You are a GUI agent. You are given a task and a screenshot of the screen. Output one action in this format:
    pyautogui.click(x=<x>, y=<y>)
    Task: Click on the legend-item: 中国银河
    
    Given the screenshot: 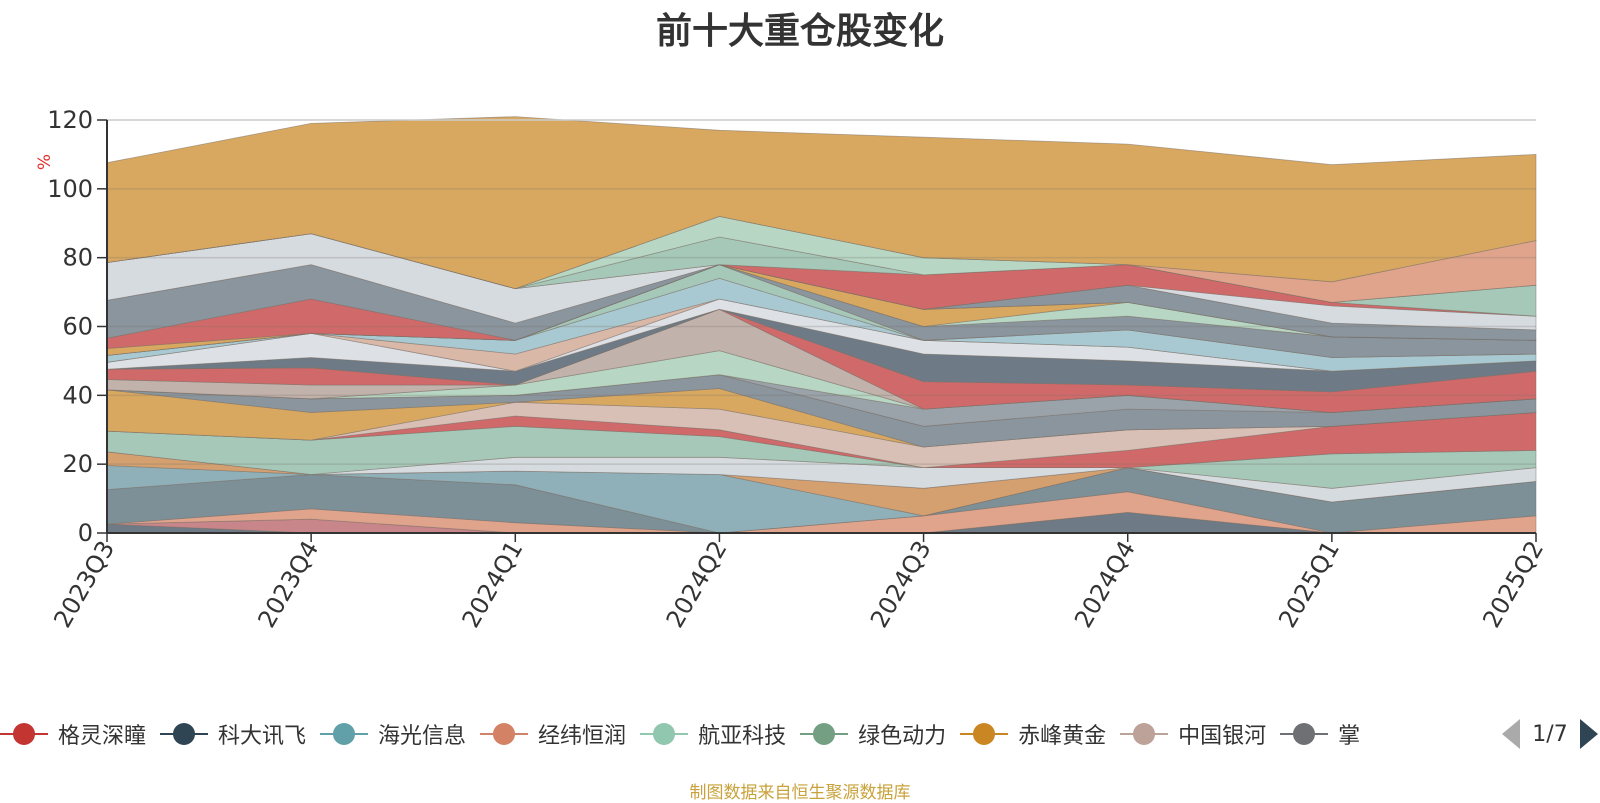 What is the action you would take?
    pyautogui.click(x=1193, y=734)
    